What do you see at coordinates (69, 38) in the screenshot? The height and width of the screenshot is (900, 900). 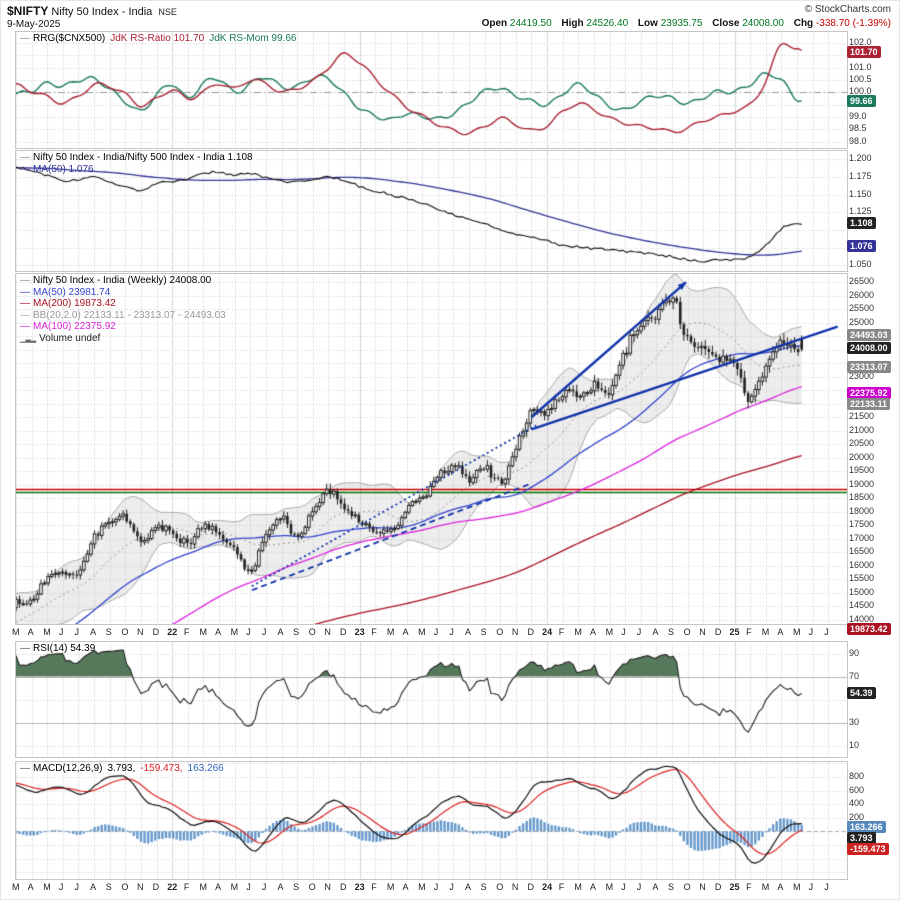 I see `legend-text: RRG($CNX500)` at bounding box center [69, 38].